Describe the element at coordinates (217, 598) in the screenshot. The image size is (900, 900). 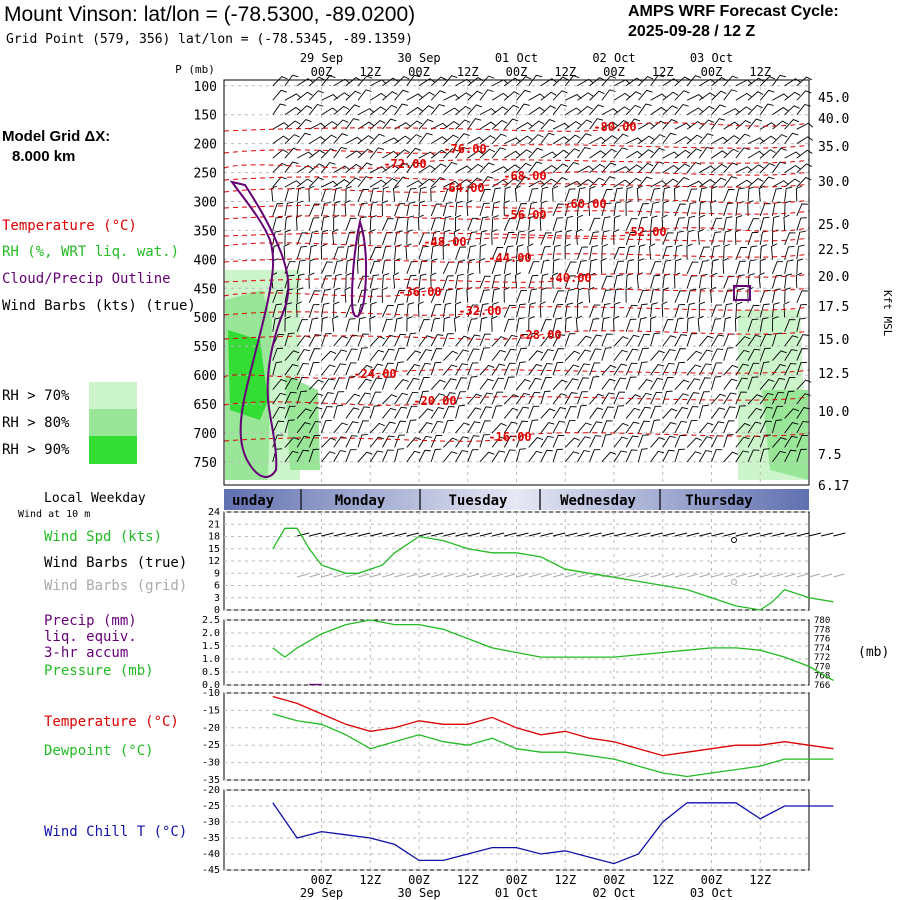
I see `panel-tick-label: 3` at that location.